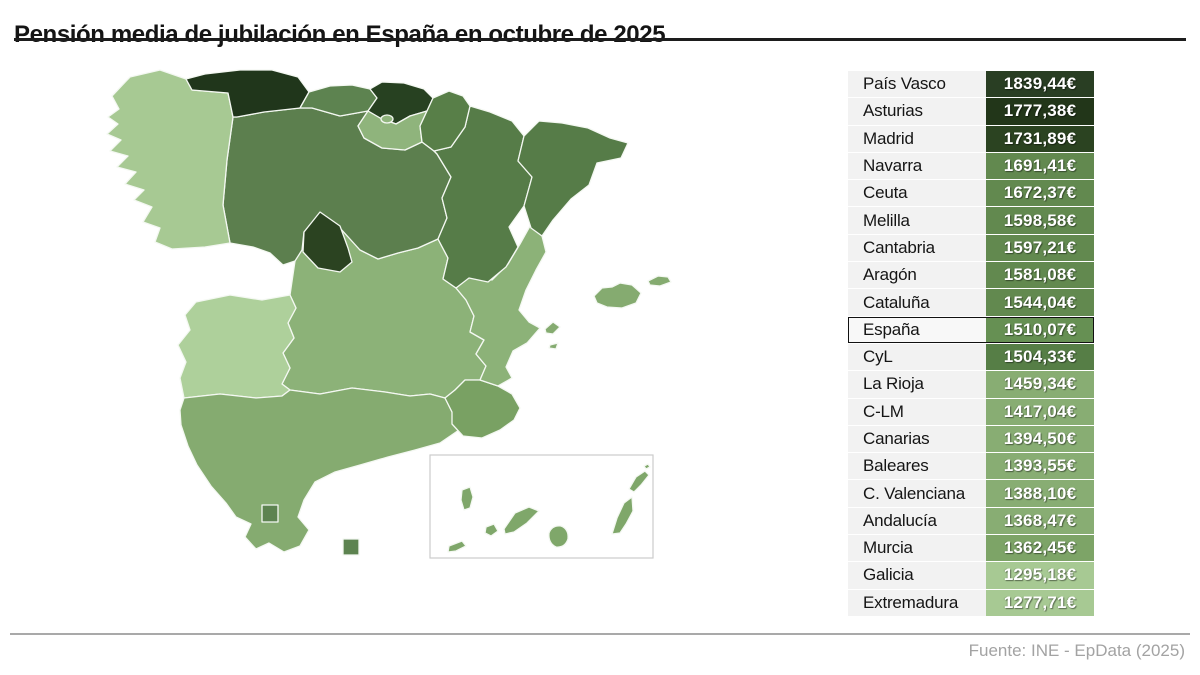  What do you see at coordinates (600, 634) in the screenshot?
I see `footer-divider` at bounding box center [600, 634].